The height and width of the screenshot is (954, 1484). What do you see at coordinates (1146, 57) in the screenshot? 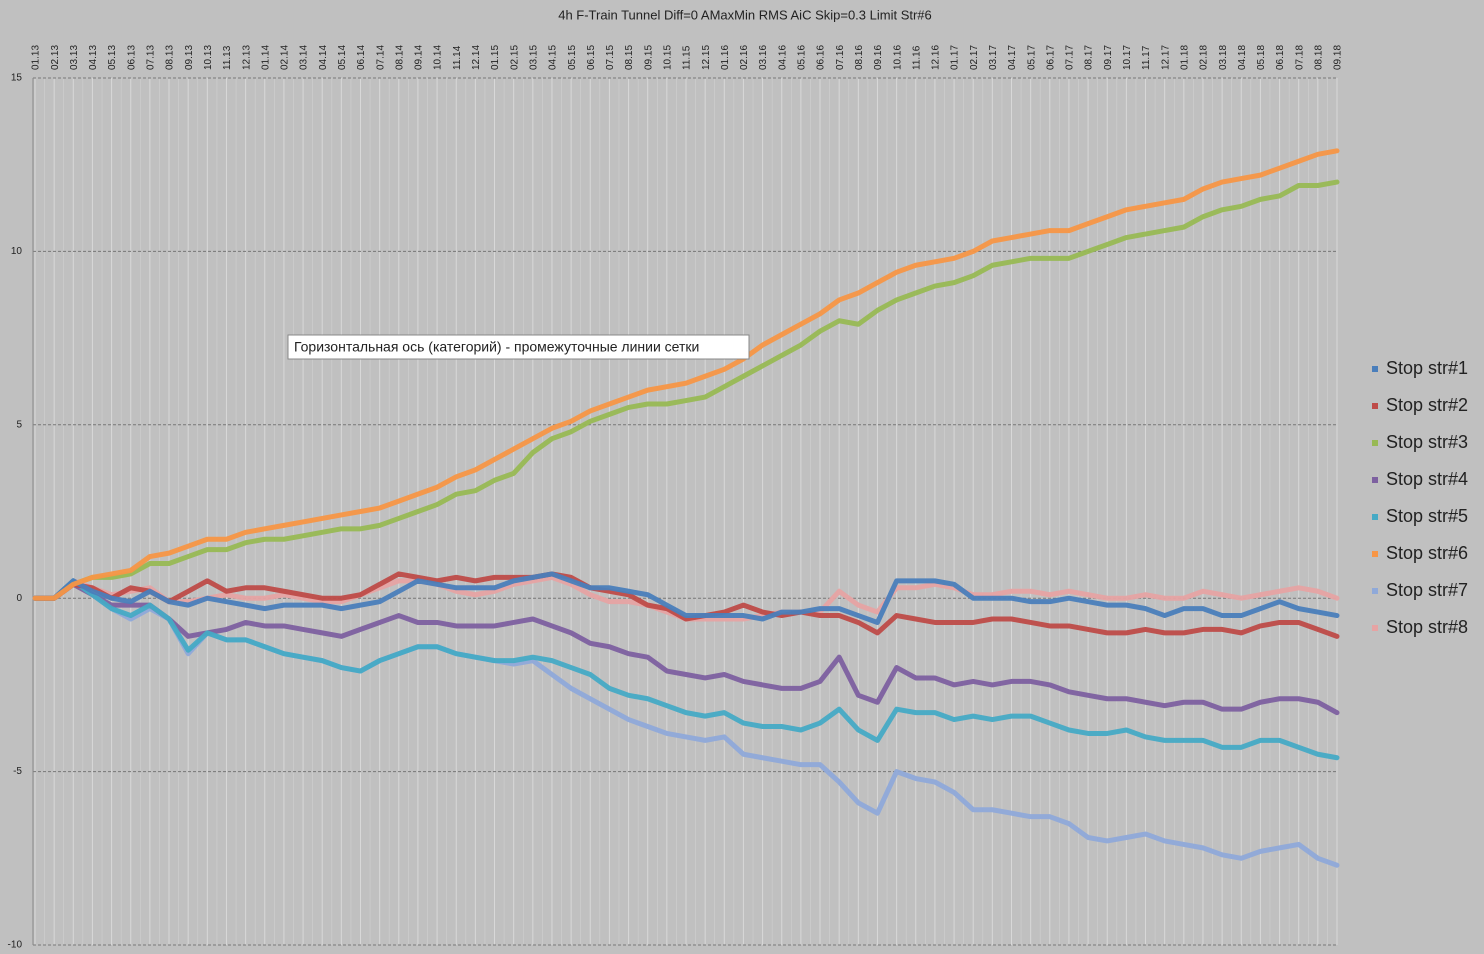
I see `x-tick-label: 11.17` at bounding box center [1146, 57].